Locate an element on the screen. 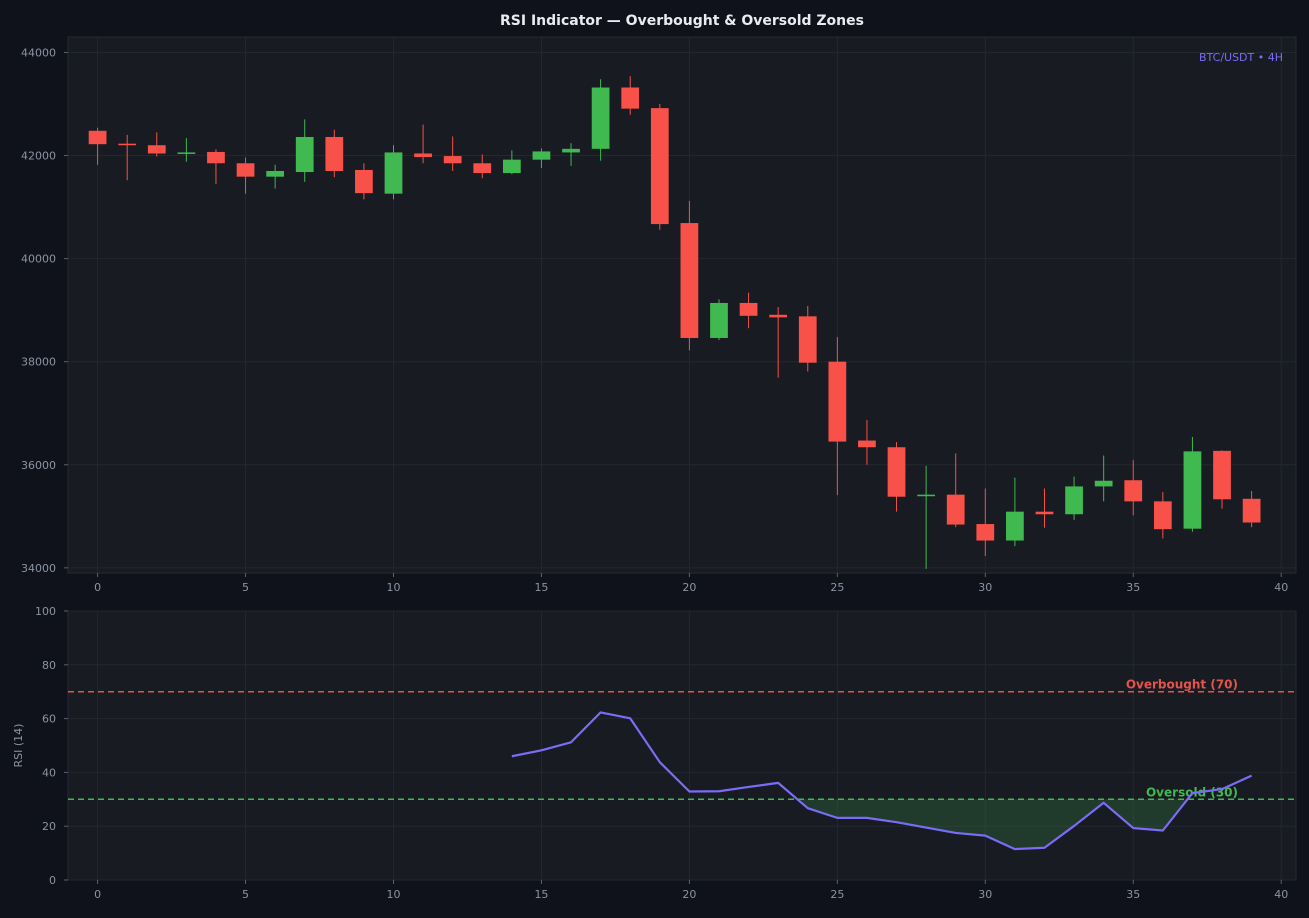 Image resolution: width=1309 pixels, height=918 pixels. pair-timeframe-annotation: BTC/USDT • 4H is located at coordinates (1241, 57).